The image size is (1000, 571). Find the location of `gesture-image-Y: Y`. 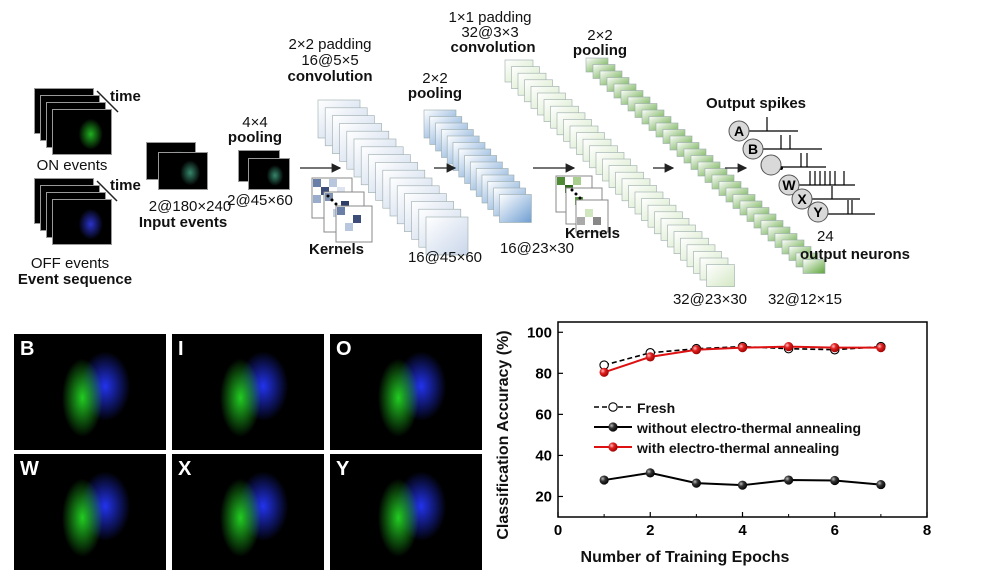

gesture-image-Y: Y is located at coordinates (406, 512).